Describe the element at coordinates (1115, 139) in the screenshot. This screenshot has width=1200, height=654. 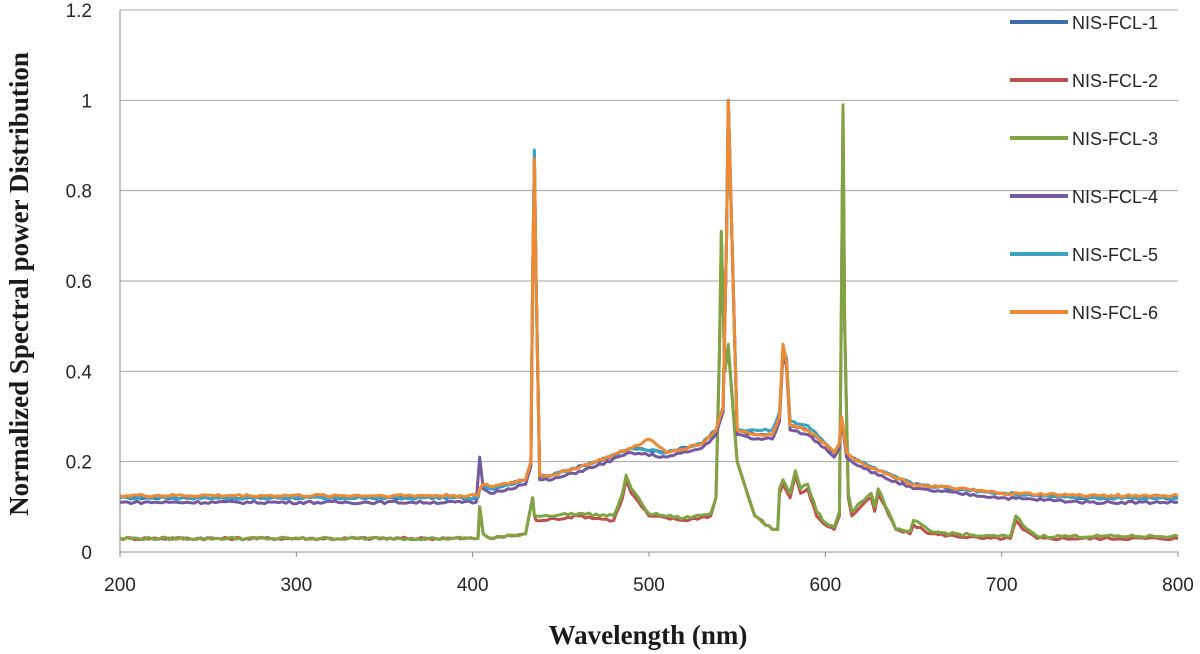
I see `legend-label-3: NIS-FCL-3` at that location.